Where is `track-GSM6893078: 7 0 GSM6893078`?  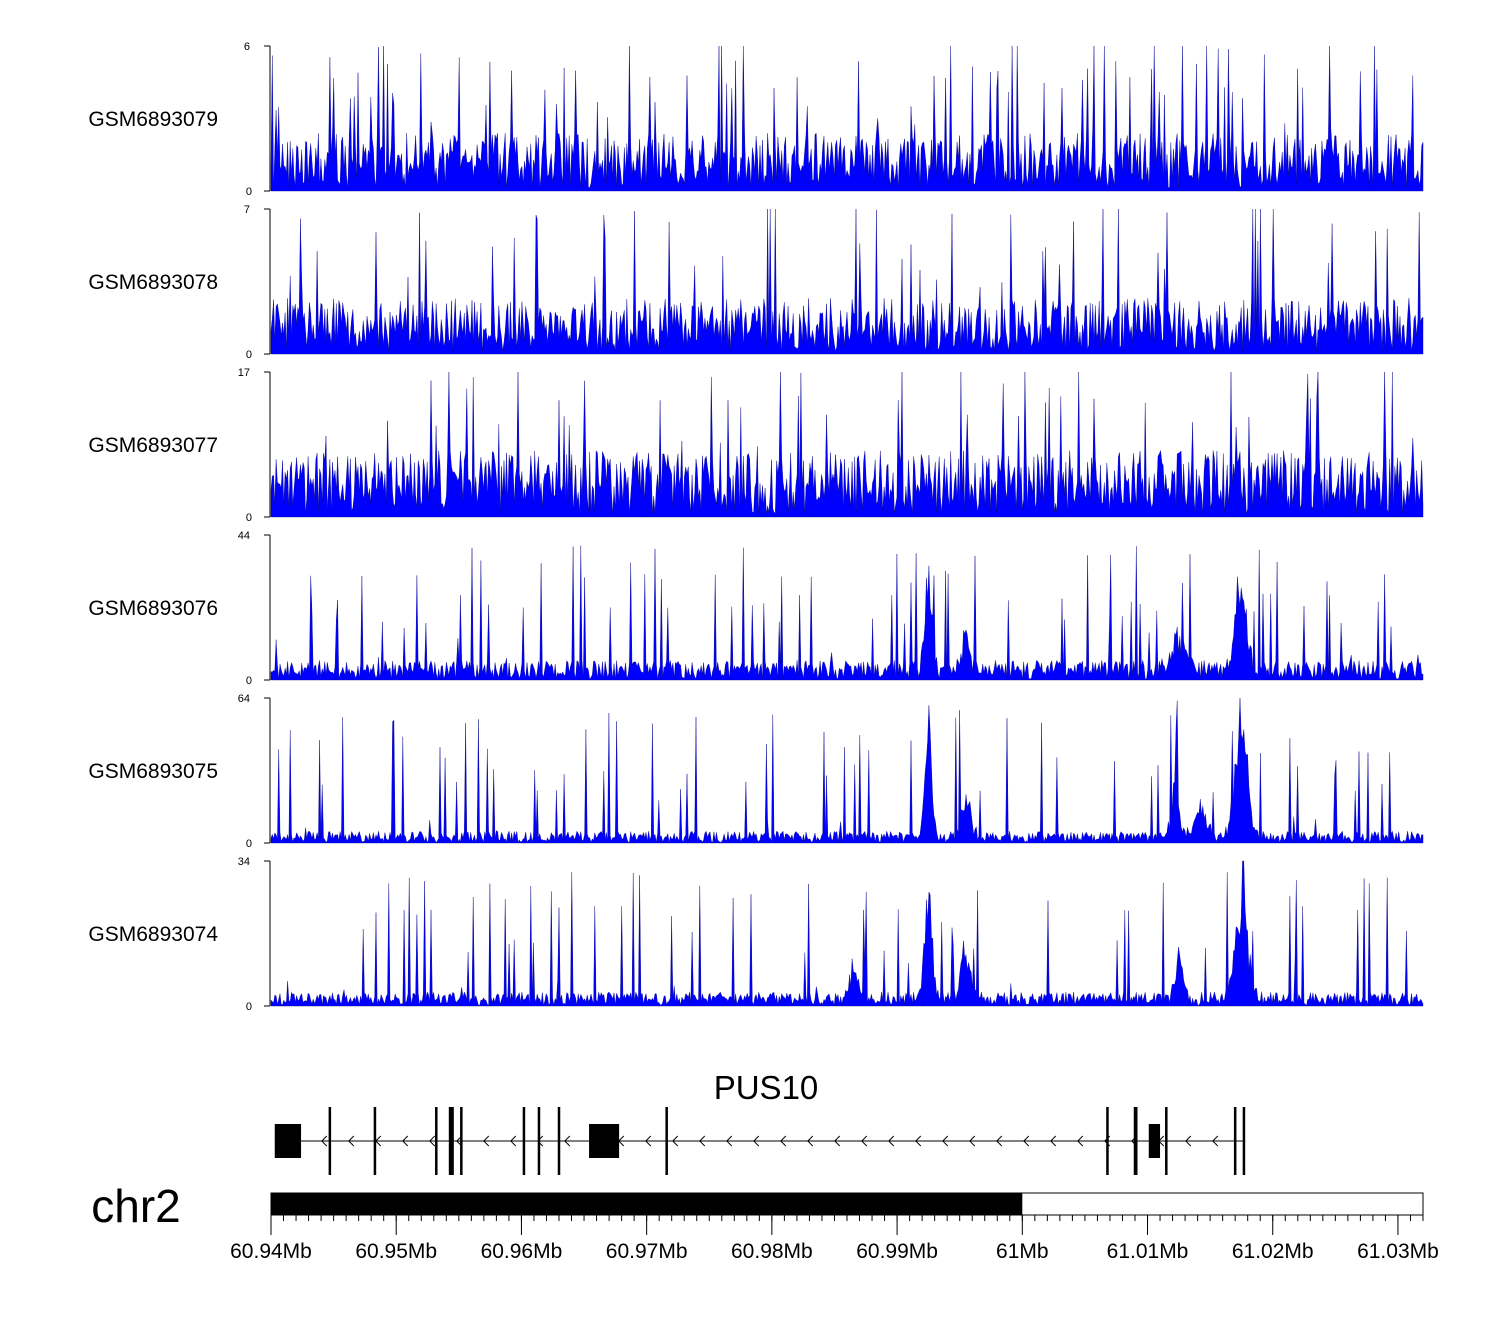 track-GSM6893078: 7 0 GSM6893078 is located at coordinates (756, 282).